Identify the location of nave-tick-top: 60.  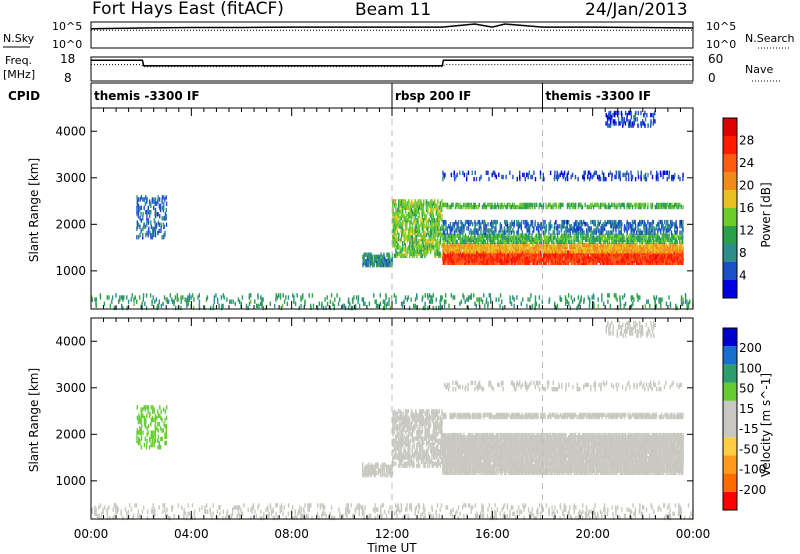
(715, 59).